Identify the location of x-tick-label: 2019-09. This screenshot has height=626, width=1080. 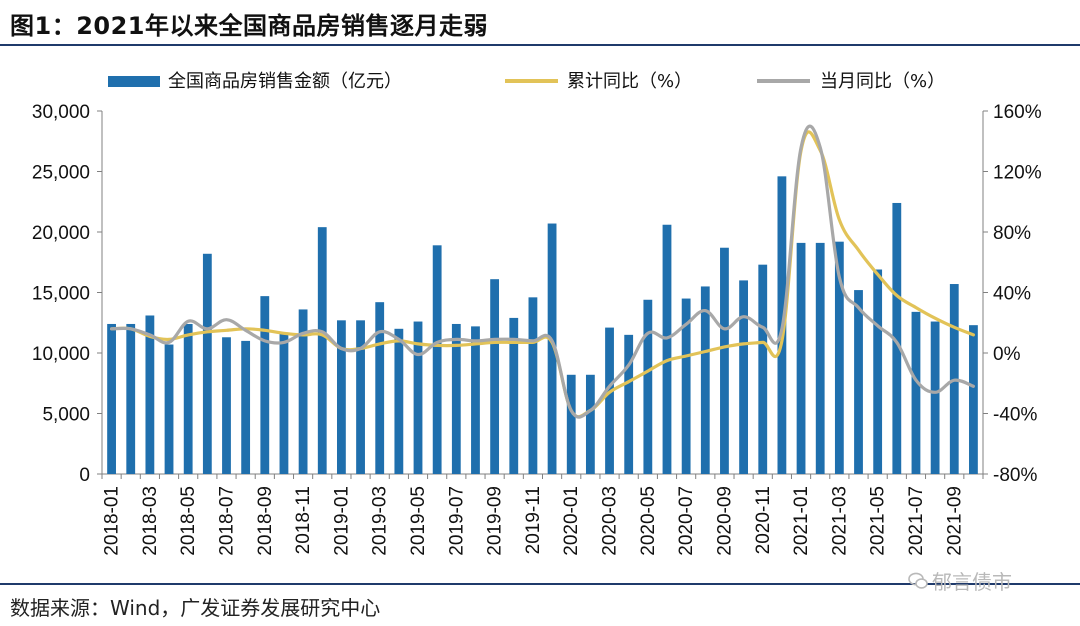
(495, 521).